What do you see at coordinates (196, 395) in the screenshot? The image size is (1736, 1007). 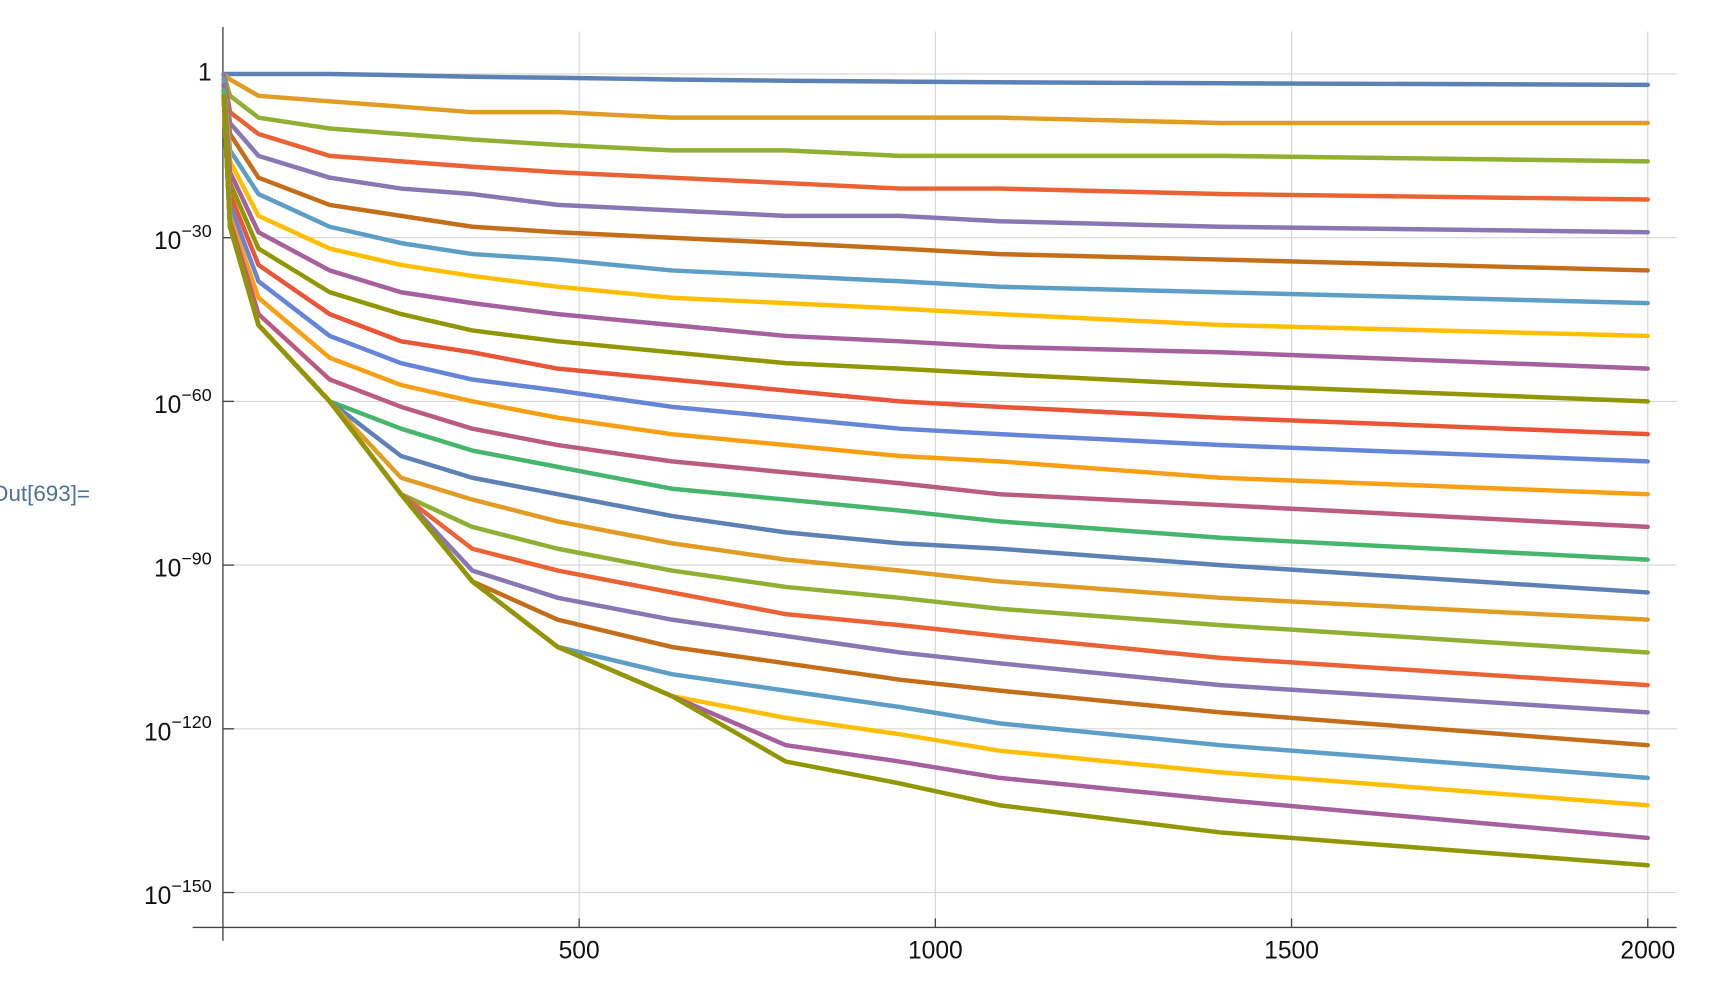 I see `y-tick-exponent: −60` at bounding box center [196, 395].